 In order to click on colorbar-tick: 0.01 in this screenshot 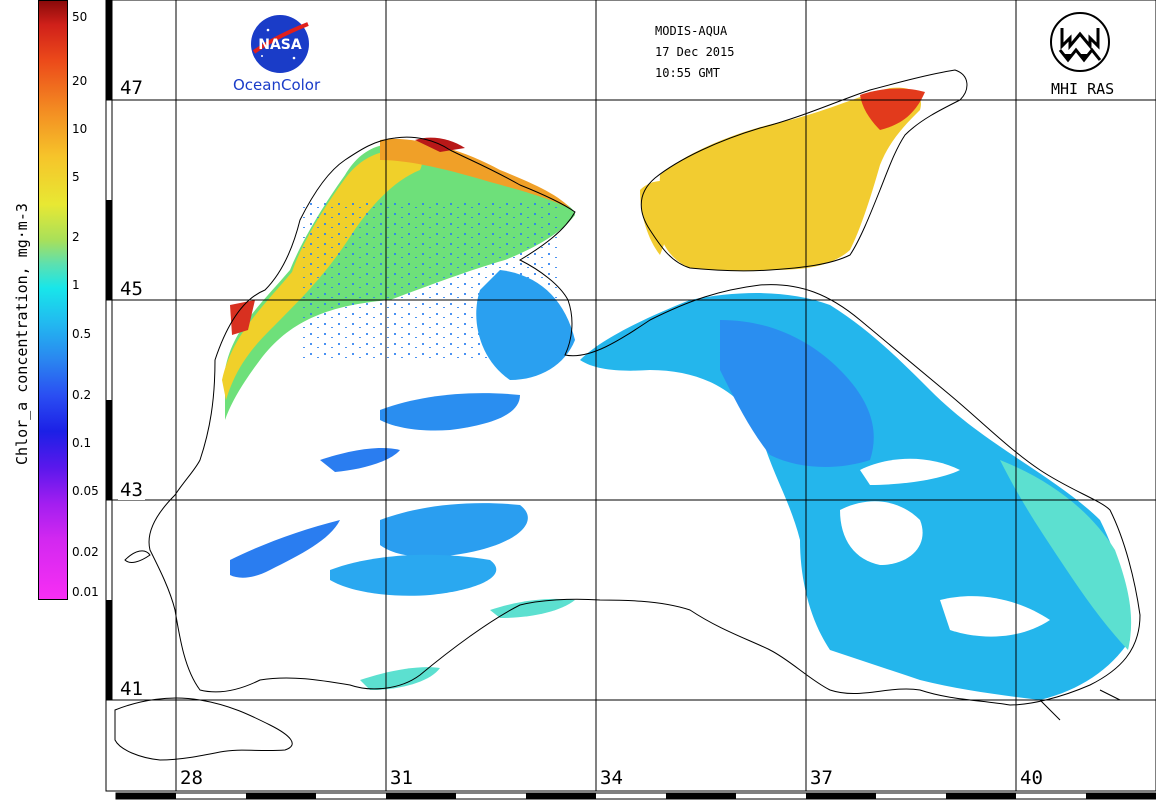, I will do `click(85, 592)`.